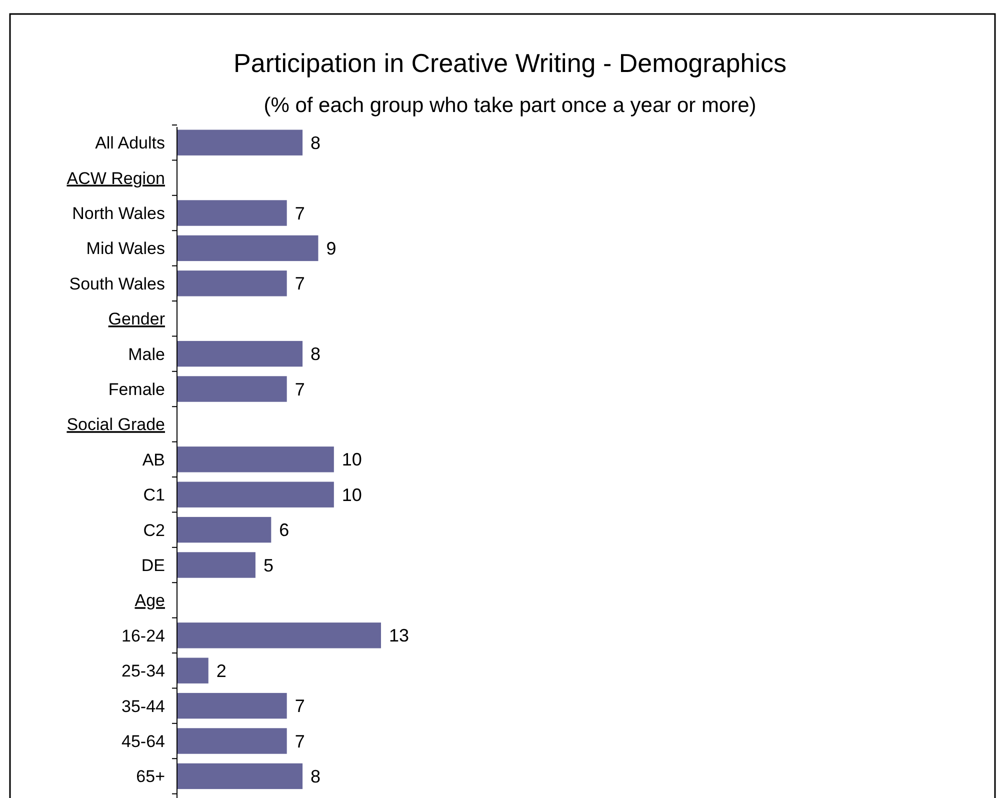 This screenshot has width=997, height=798. Describe the element at coordinates (510, 63) in the screenshot. I see `text: Participation in Creative Writing - Demographics` at that location.